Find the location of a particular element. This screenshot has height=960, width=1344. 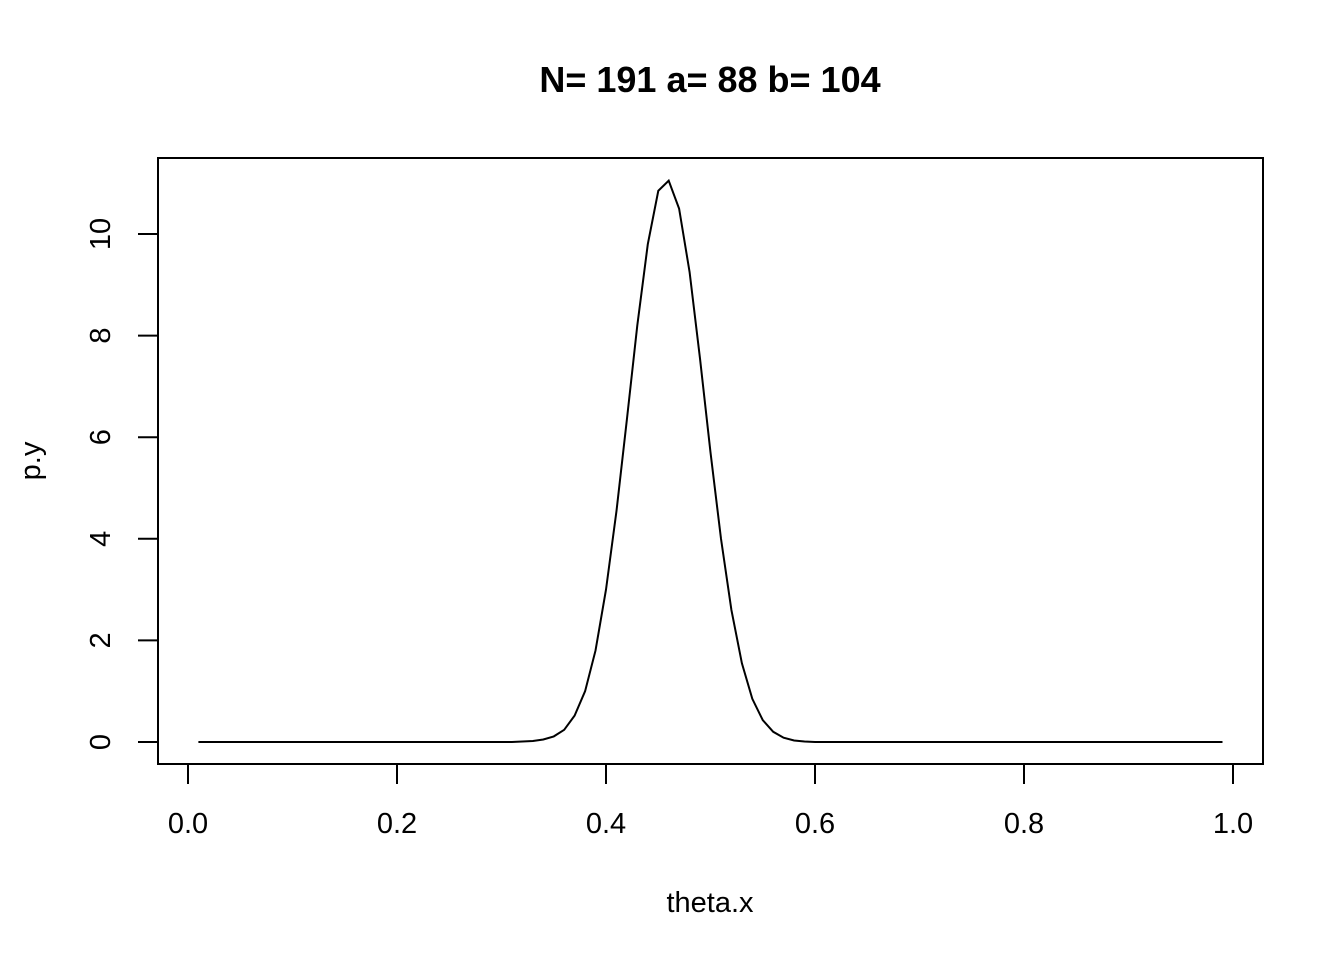

x-tick-label: 1.0 is located at coordinates (1233, 824).